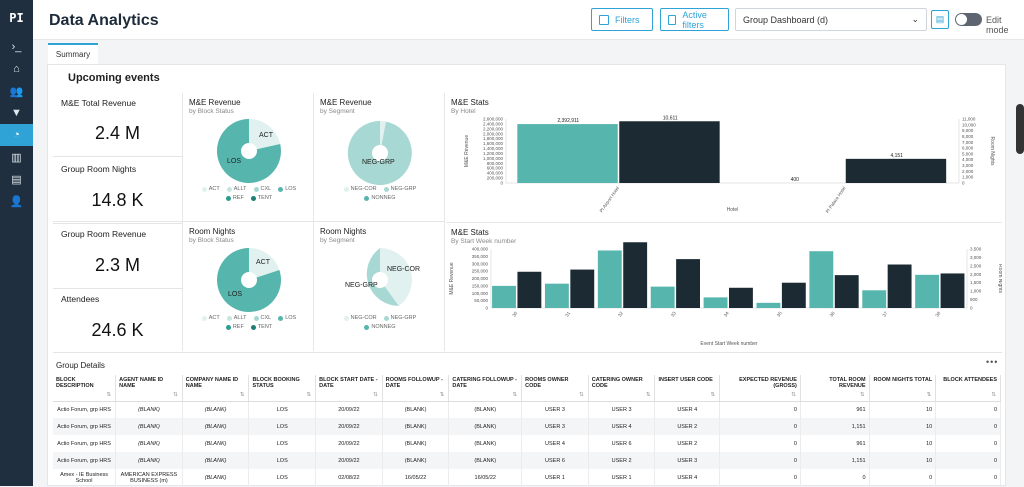 The width and height of the screenshot is (1024, 487). What do you see at coordinates (670, 118) in the screenshot?
I see `data-label: 10,611` at bounding box center [670, 118].